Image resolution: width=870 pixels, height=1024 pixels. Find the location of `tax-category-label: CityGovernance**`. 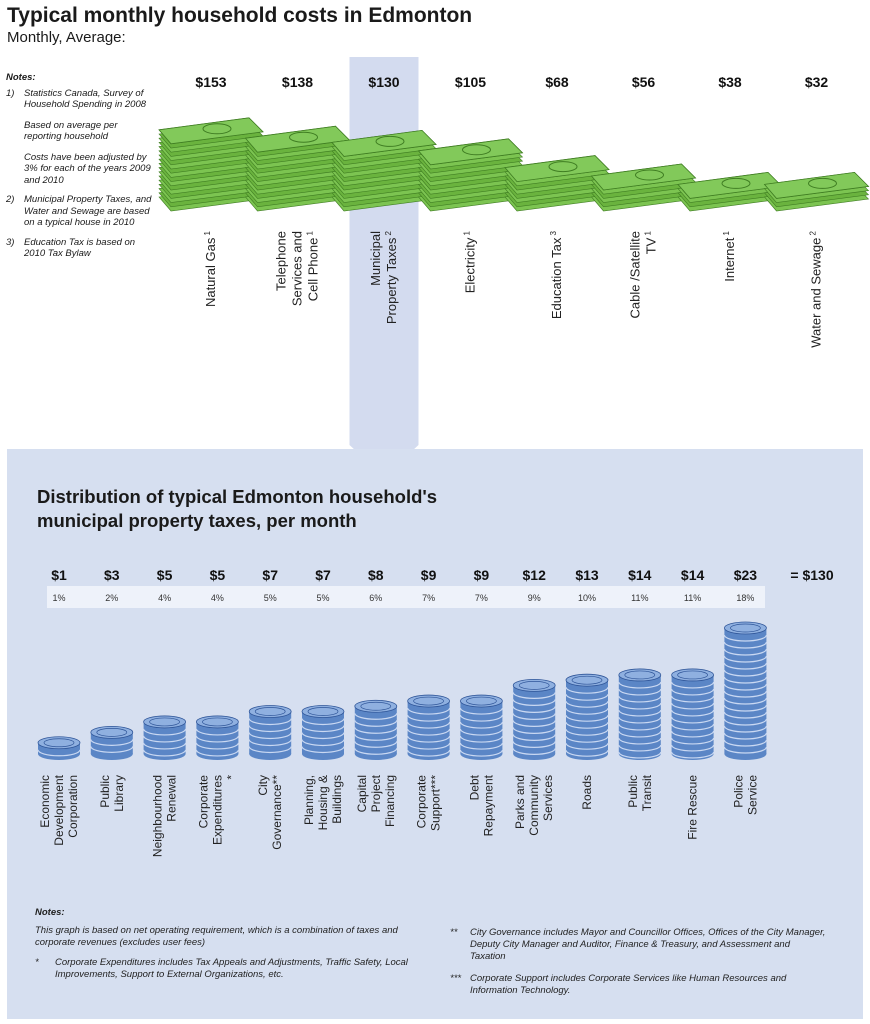

tax-category-label: CityGovernance** is located at coordinates (270, 812).